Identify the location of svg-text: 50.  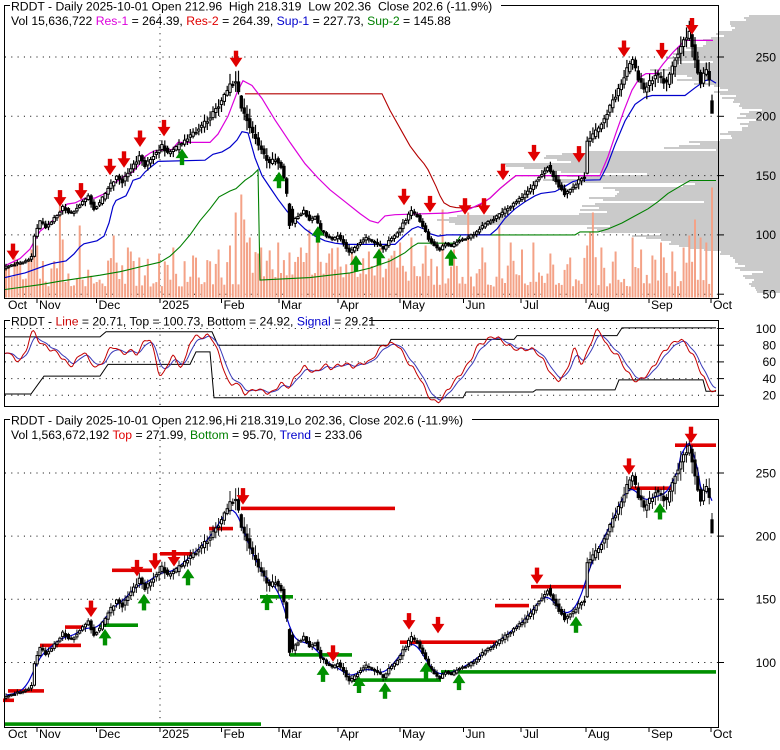
(769, 295).